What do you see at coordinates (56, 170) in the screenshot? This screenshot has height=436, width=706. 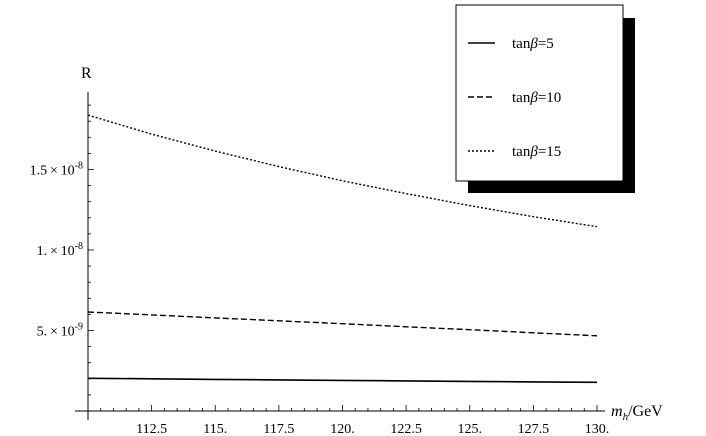 I see `y-tick-label: 1.5 × 10⁻⁸` at bounding box center [56, 170].